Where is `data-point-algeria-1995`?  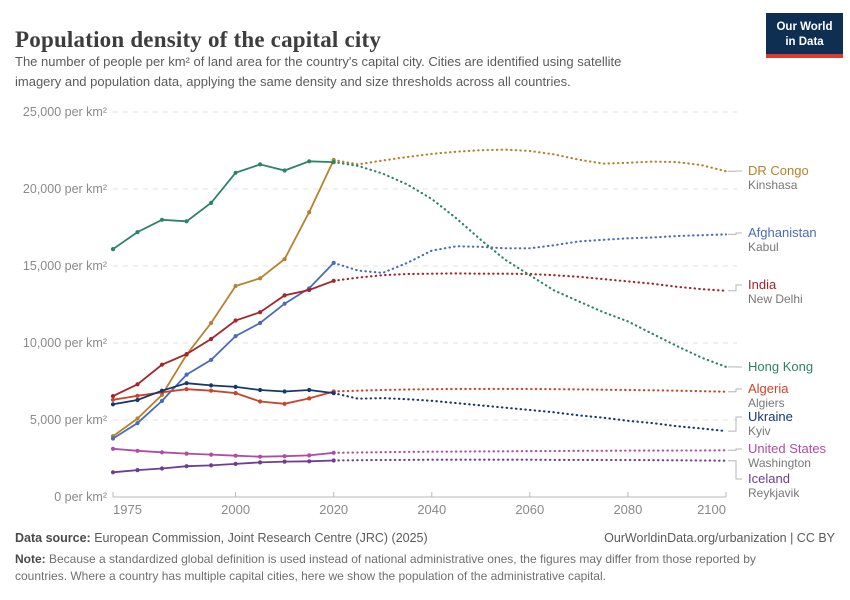
data-point-algeria-1995 is located at coordinates (211, 390).